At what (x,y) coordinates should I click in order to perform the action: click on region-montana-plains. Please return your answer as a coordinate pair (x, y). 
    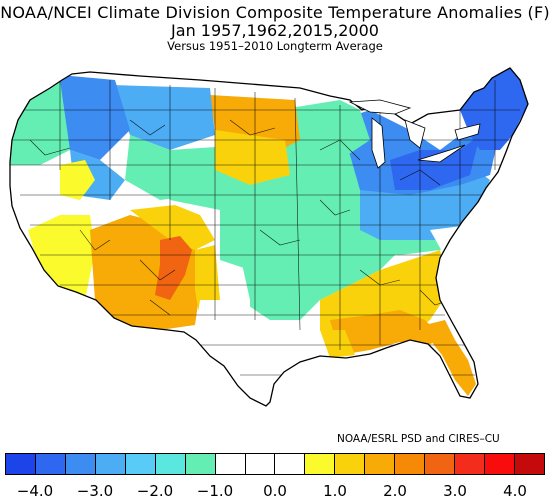
    Looking at the image, I should click on (162, 117).